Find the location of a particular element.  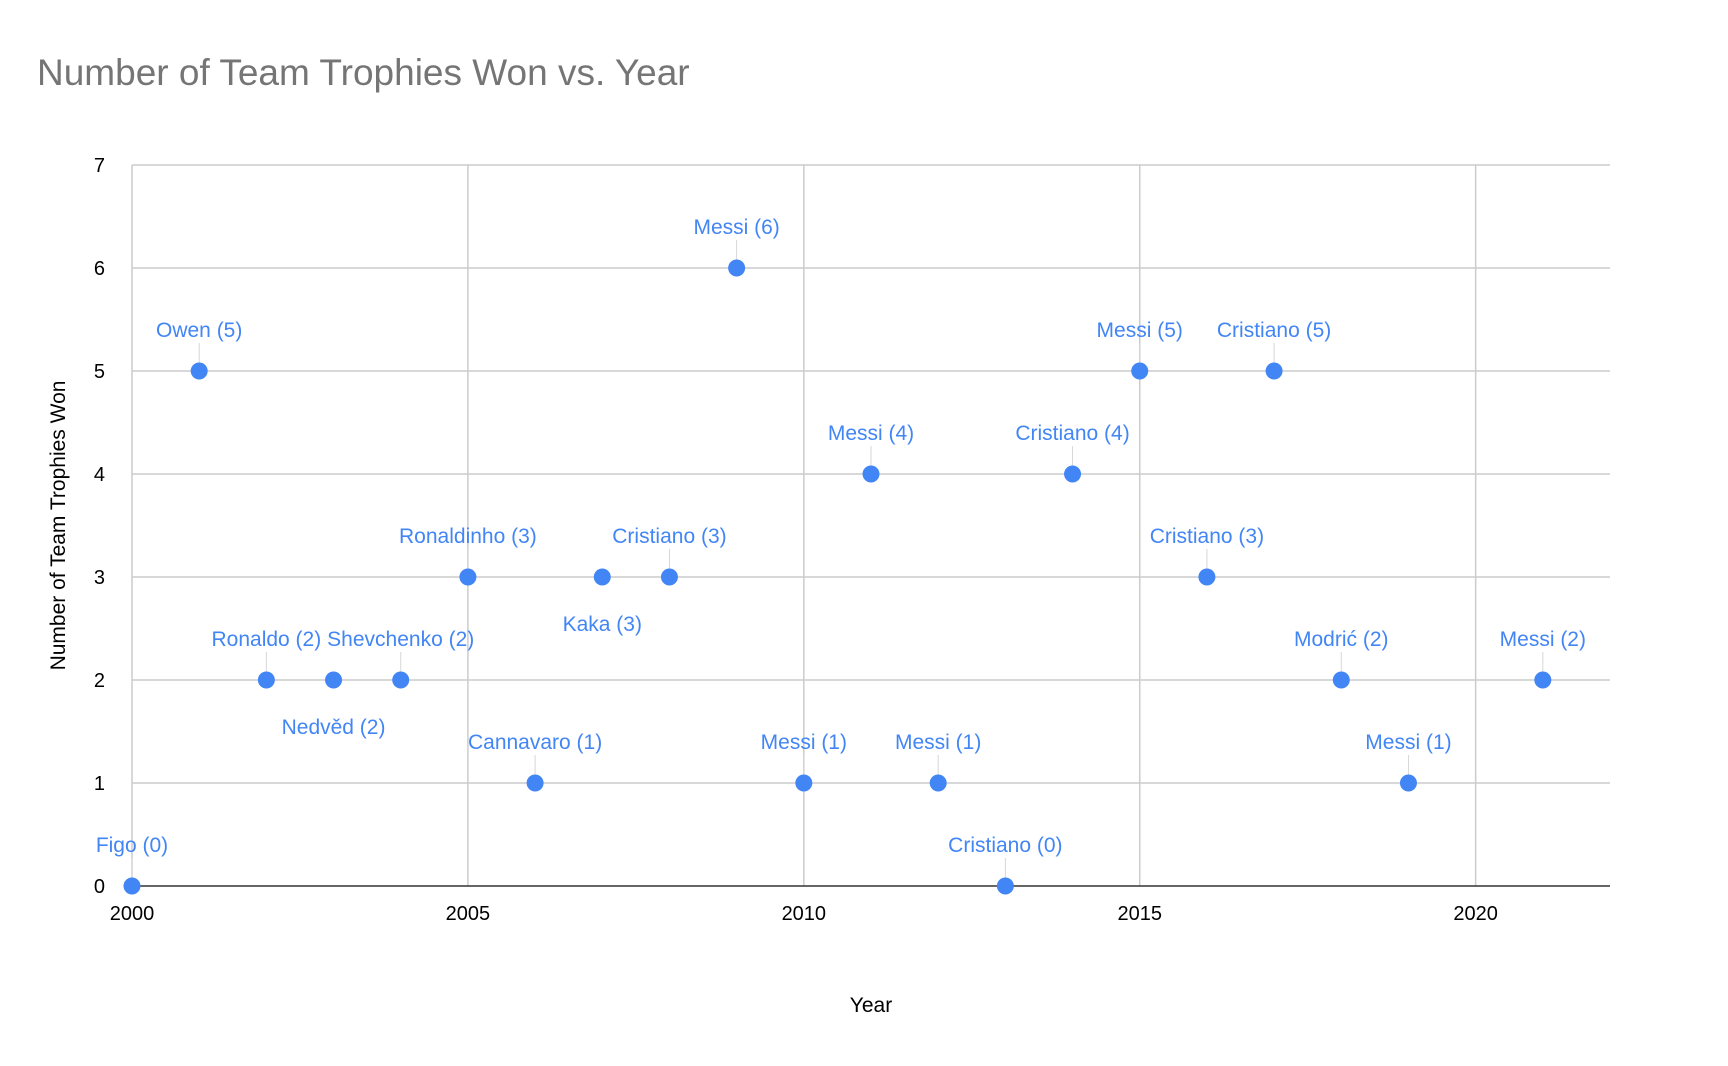

x-tick-label: 2000 is located at coordinates (132, 914).